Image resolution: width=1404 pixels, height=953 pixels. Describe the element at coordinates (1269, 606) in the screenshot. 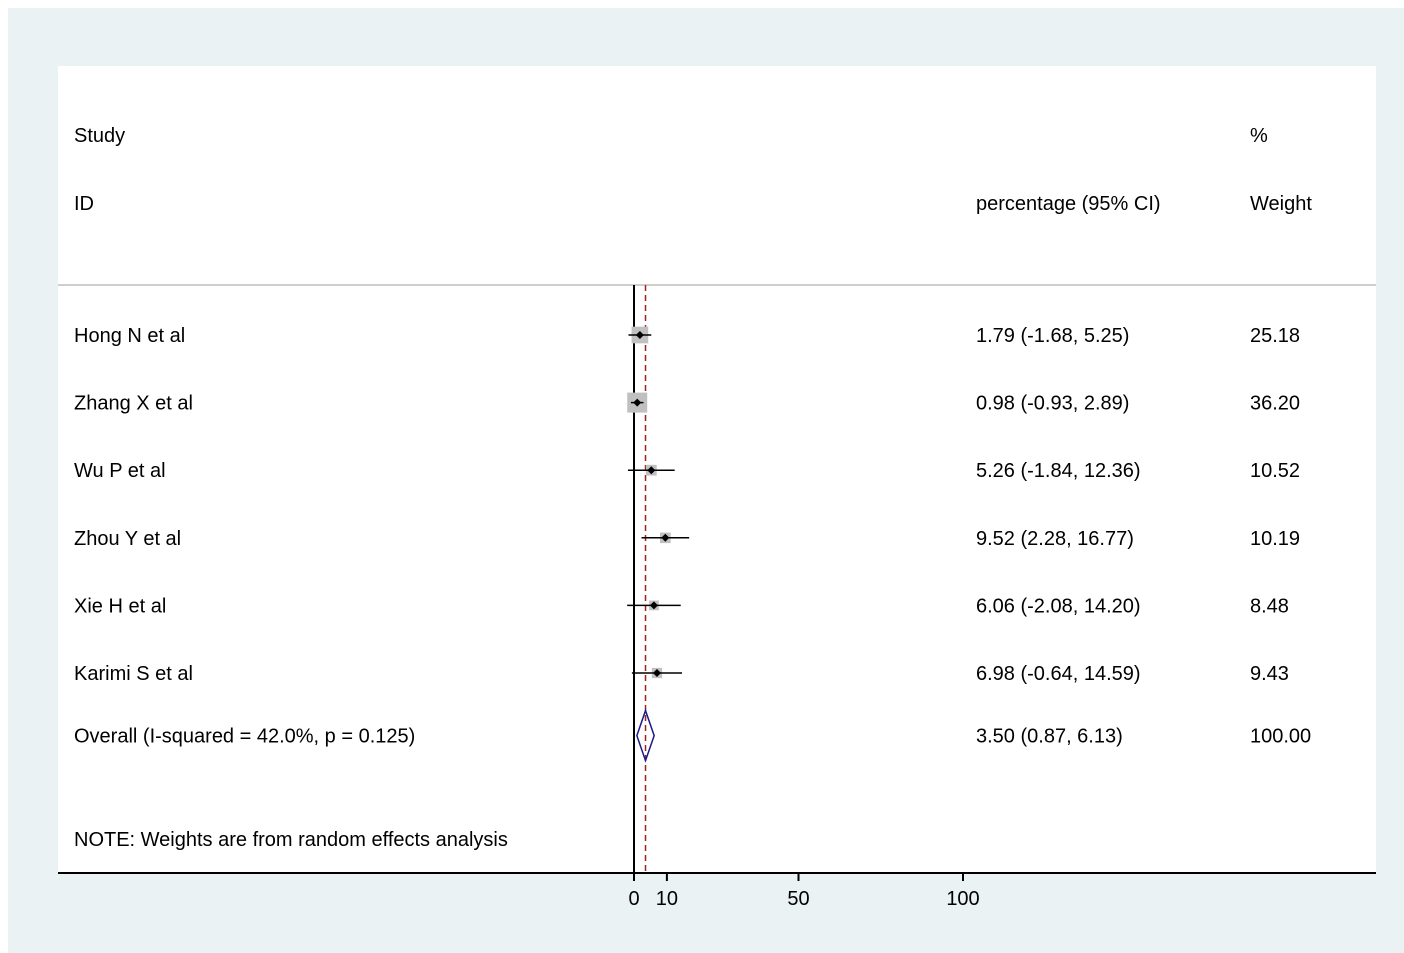

I see `study-weight-text: 8.48` at that location.